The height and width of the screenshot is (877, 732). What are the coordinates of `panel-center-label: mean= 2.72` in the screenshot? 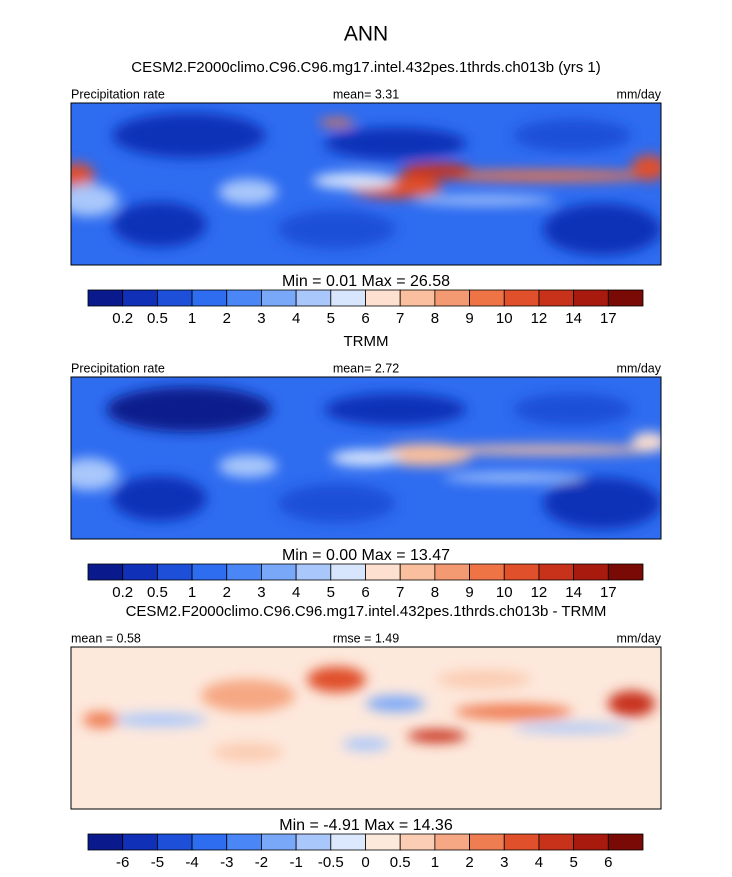 It's located at (366, 368).